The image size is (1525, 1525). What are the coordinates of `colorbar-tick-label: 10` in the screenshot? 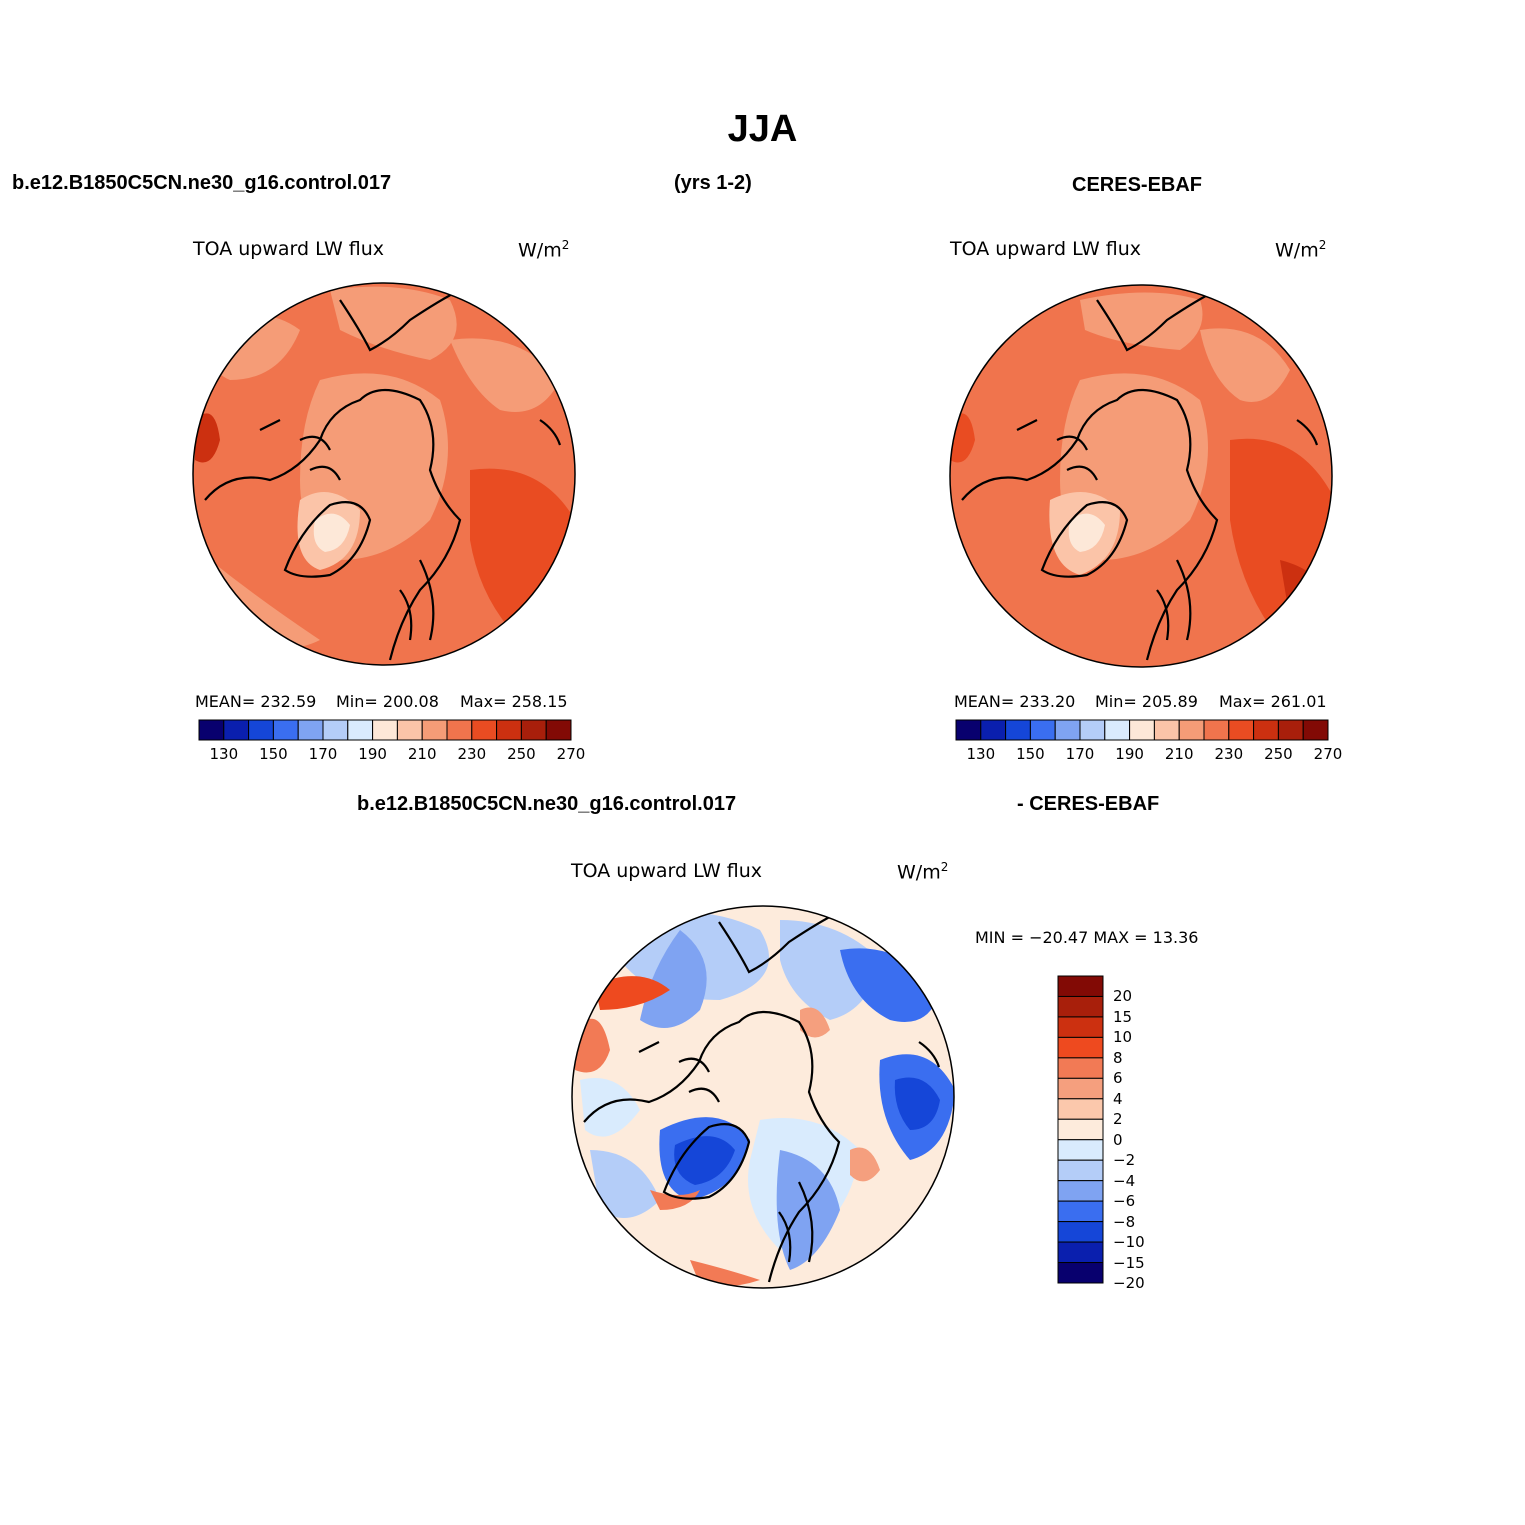 It's located at (1123, 1037).